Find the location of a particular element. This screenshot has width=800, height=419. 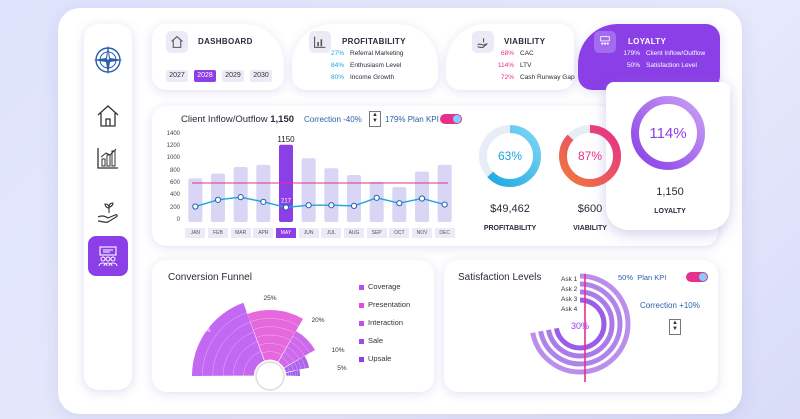

bar-chart-icon is located at coordinates (108, 158).